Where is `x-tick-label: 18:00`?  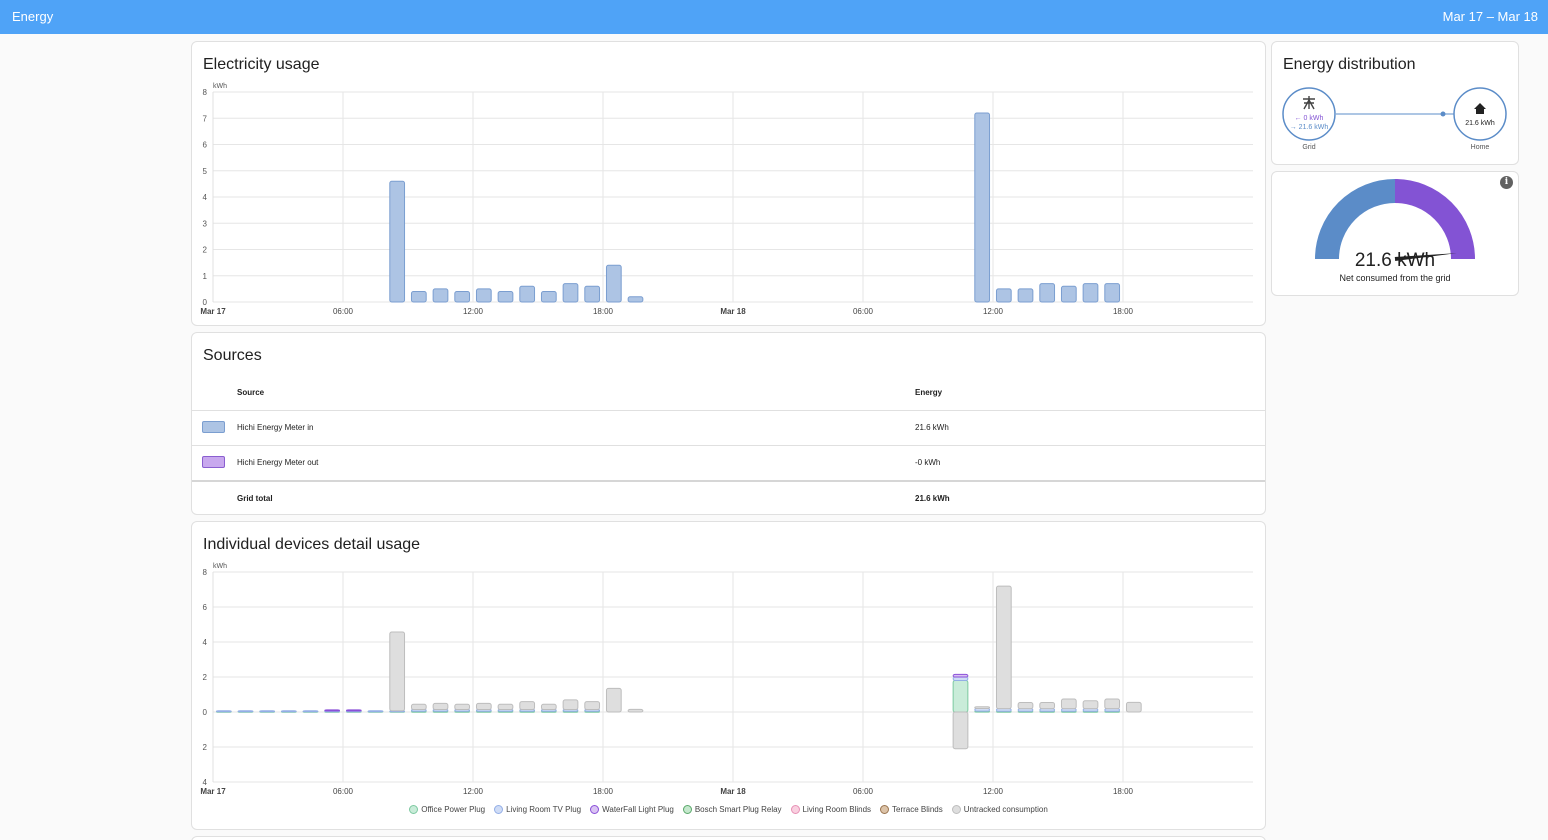
x-tick-label: 18:00 is located at coordinates (603, 311).